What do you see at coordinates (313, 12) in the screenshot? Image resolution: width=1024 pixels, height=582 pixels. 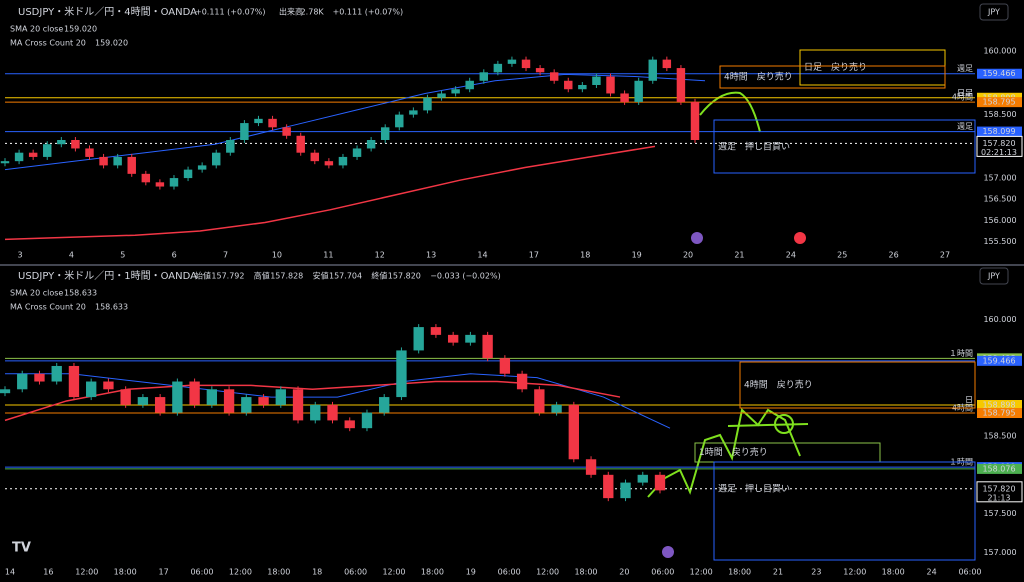 I see `header-item: 2.78K` at bounding box center [313, 12].